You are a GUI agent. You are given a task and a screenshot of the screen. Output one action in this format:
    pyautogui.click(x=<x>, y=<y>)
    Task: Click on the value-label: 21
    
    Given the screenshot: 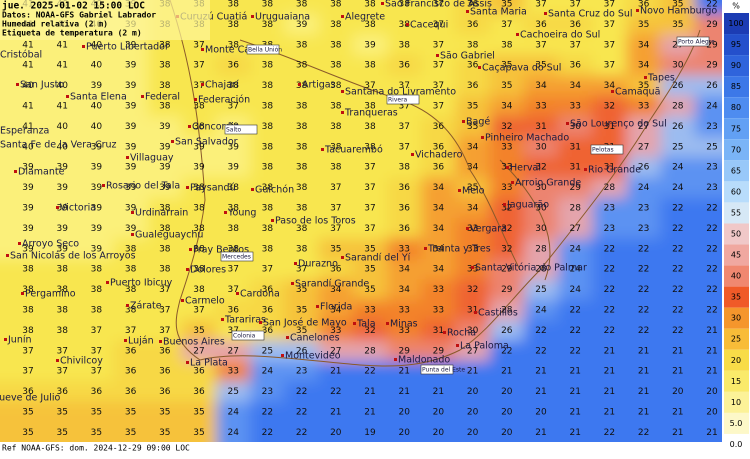 What is the action you would take?
    pyautogui.click(x=609, y=372)
    